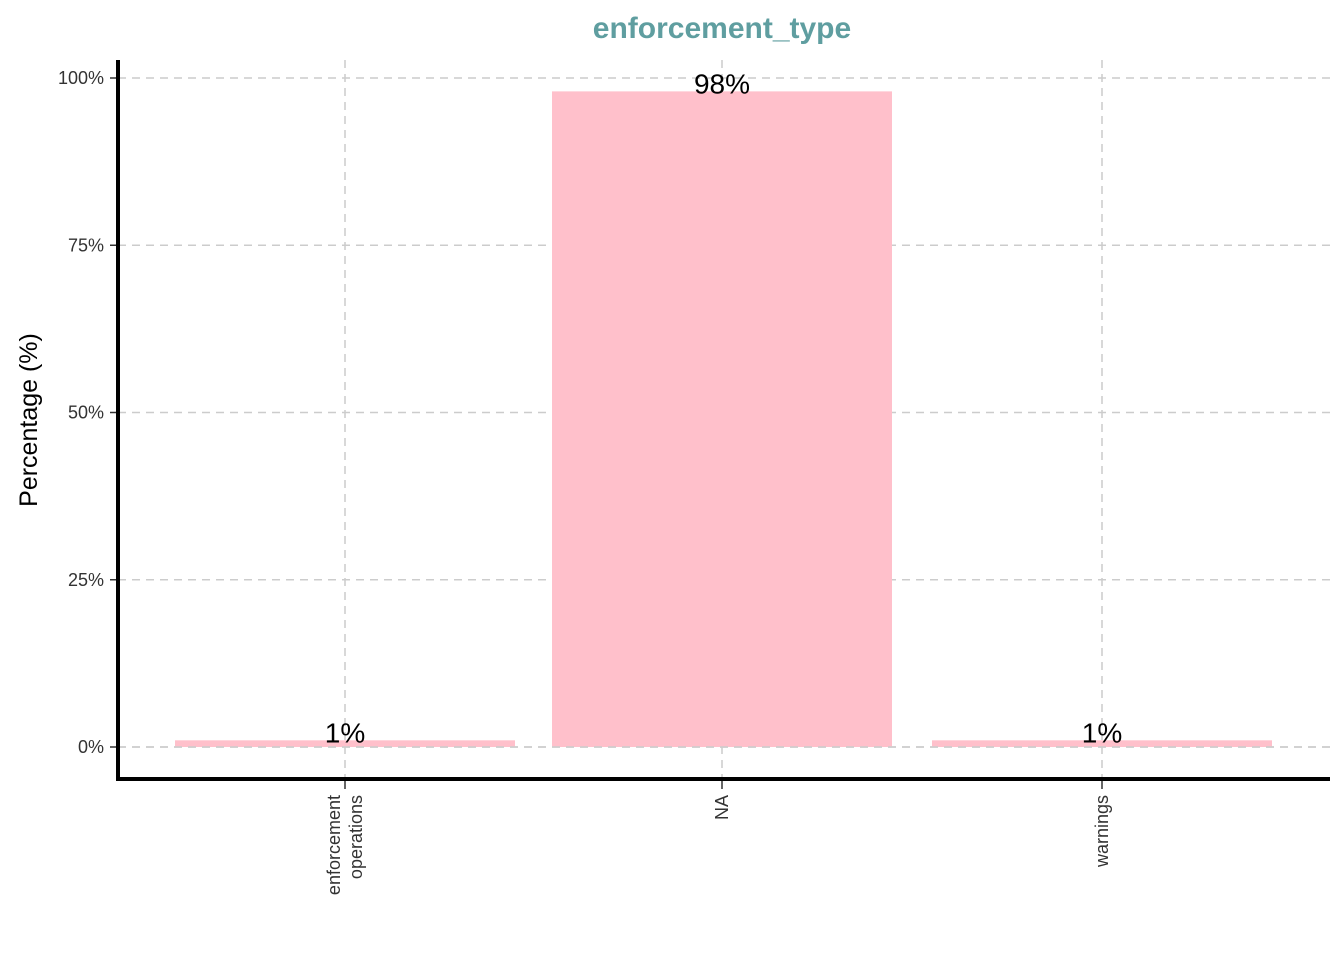  What do you see at coordinates (722, 28) in the screenshot?
I see `chart-title: enforcement_type` at bounding box center [722, 28].